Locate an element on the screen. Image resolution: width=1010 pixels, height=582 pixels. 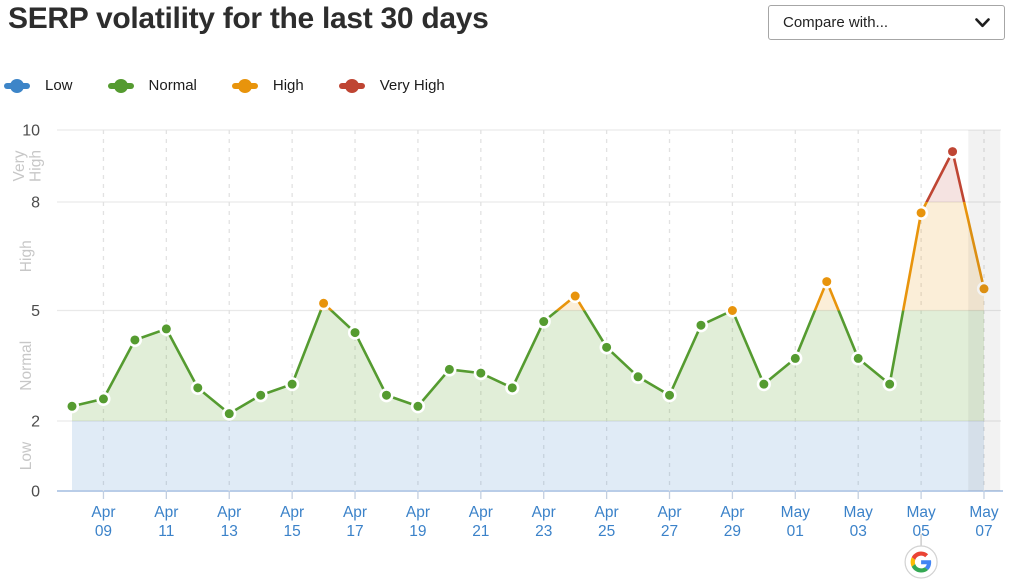
x-tick-label-Apr-23: Apr 23 is located at coordinates (544, 522).